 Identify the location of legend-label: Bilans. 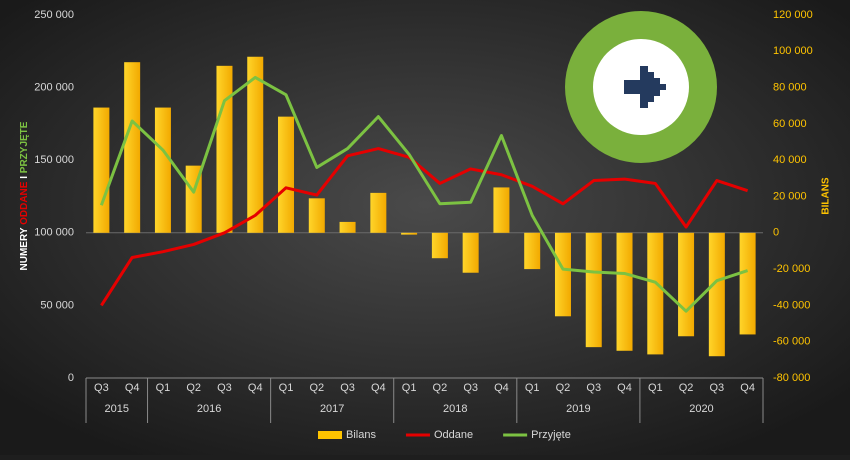
(361, 435).